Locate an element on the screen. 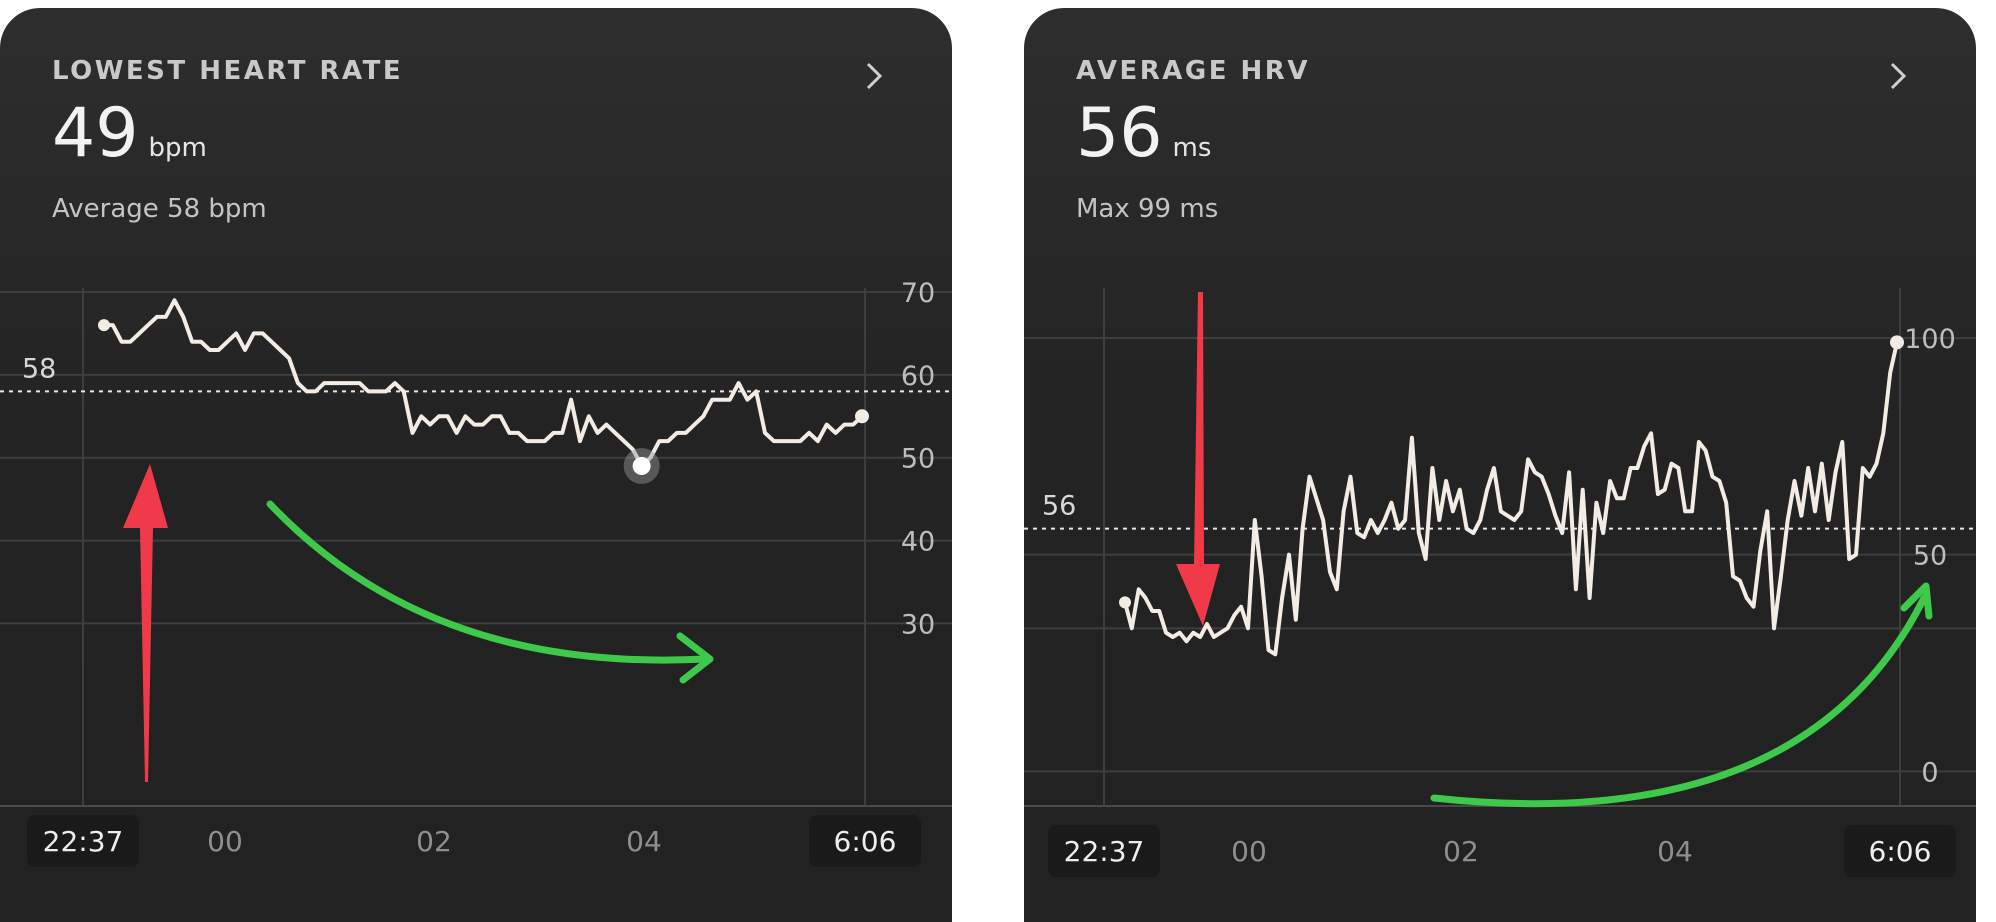 Image resolution: width=1996 pixels, height=922 pixels. y-tick-label: 30 is located at coordinates (918, 624).